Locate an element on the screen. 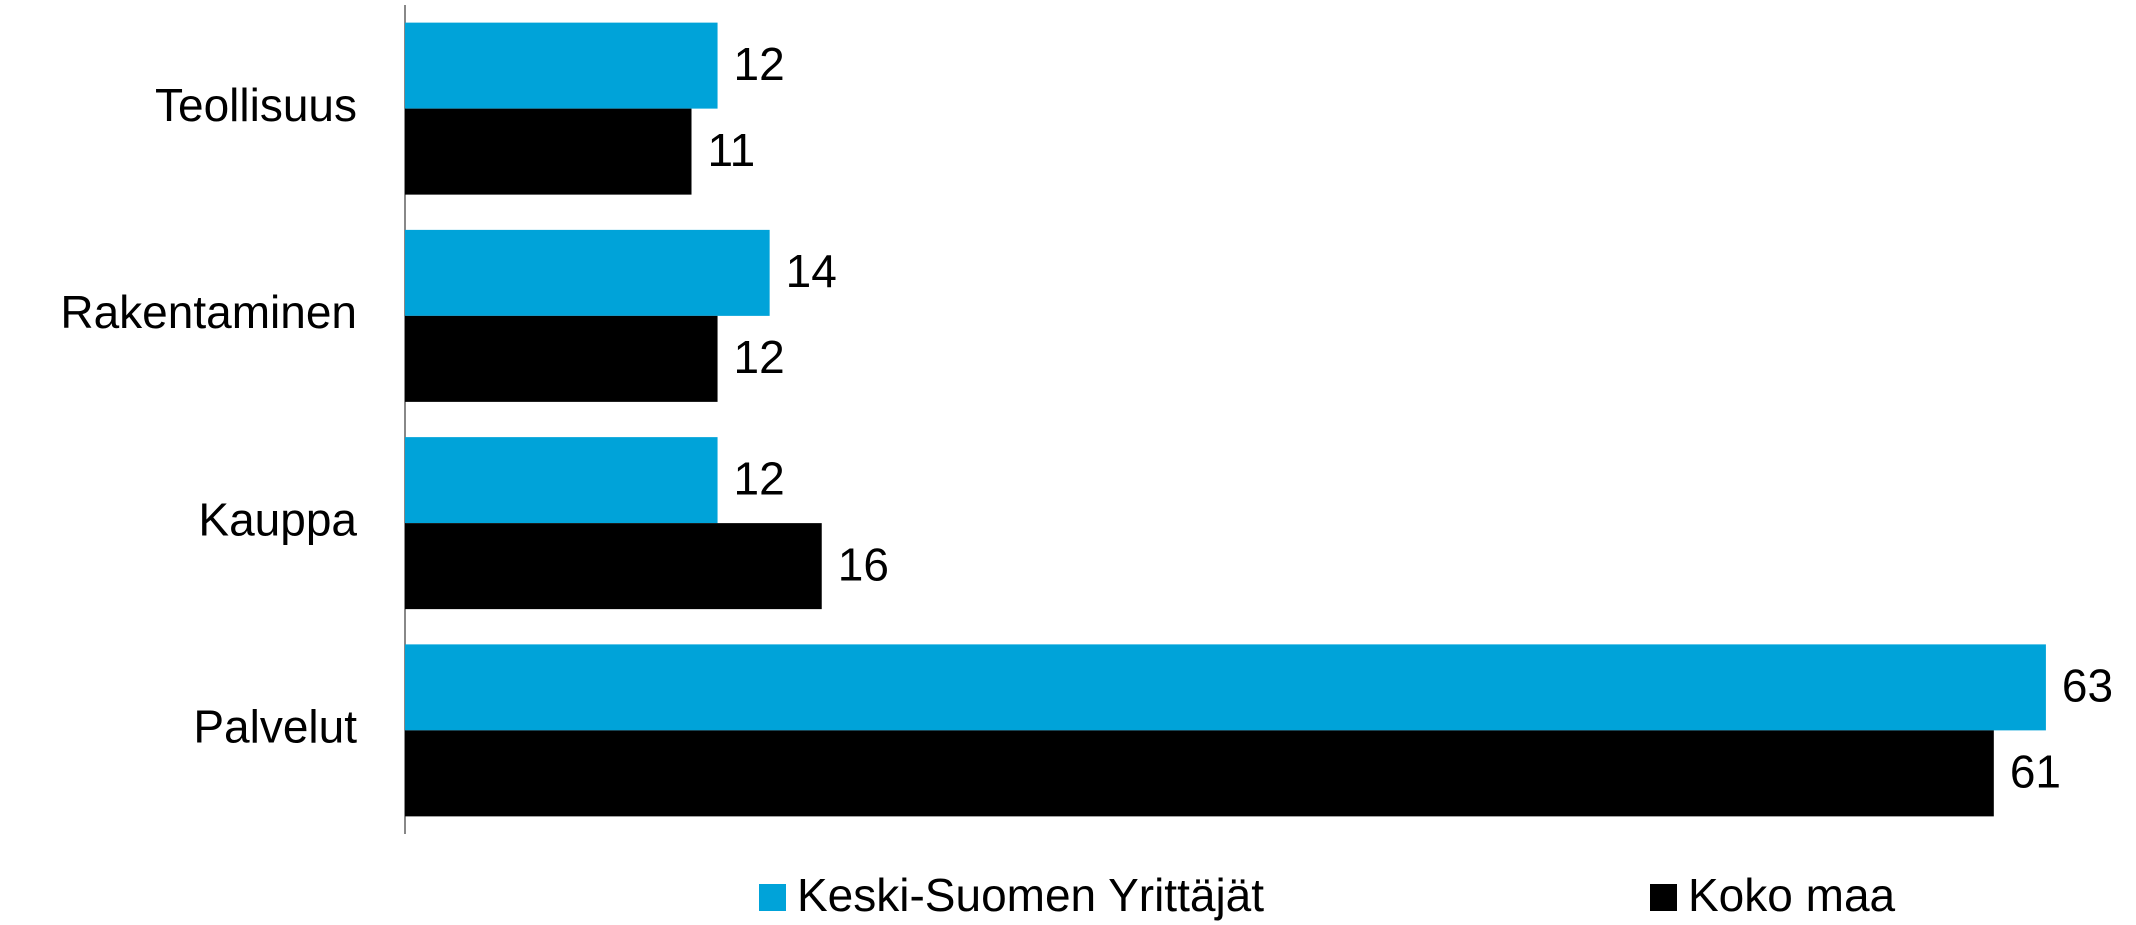 The image size is (2136, 925). category-label: Teollisuus is located at coordinates (256, 105).